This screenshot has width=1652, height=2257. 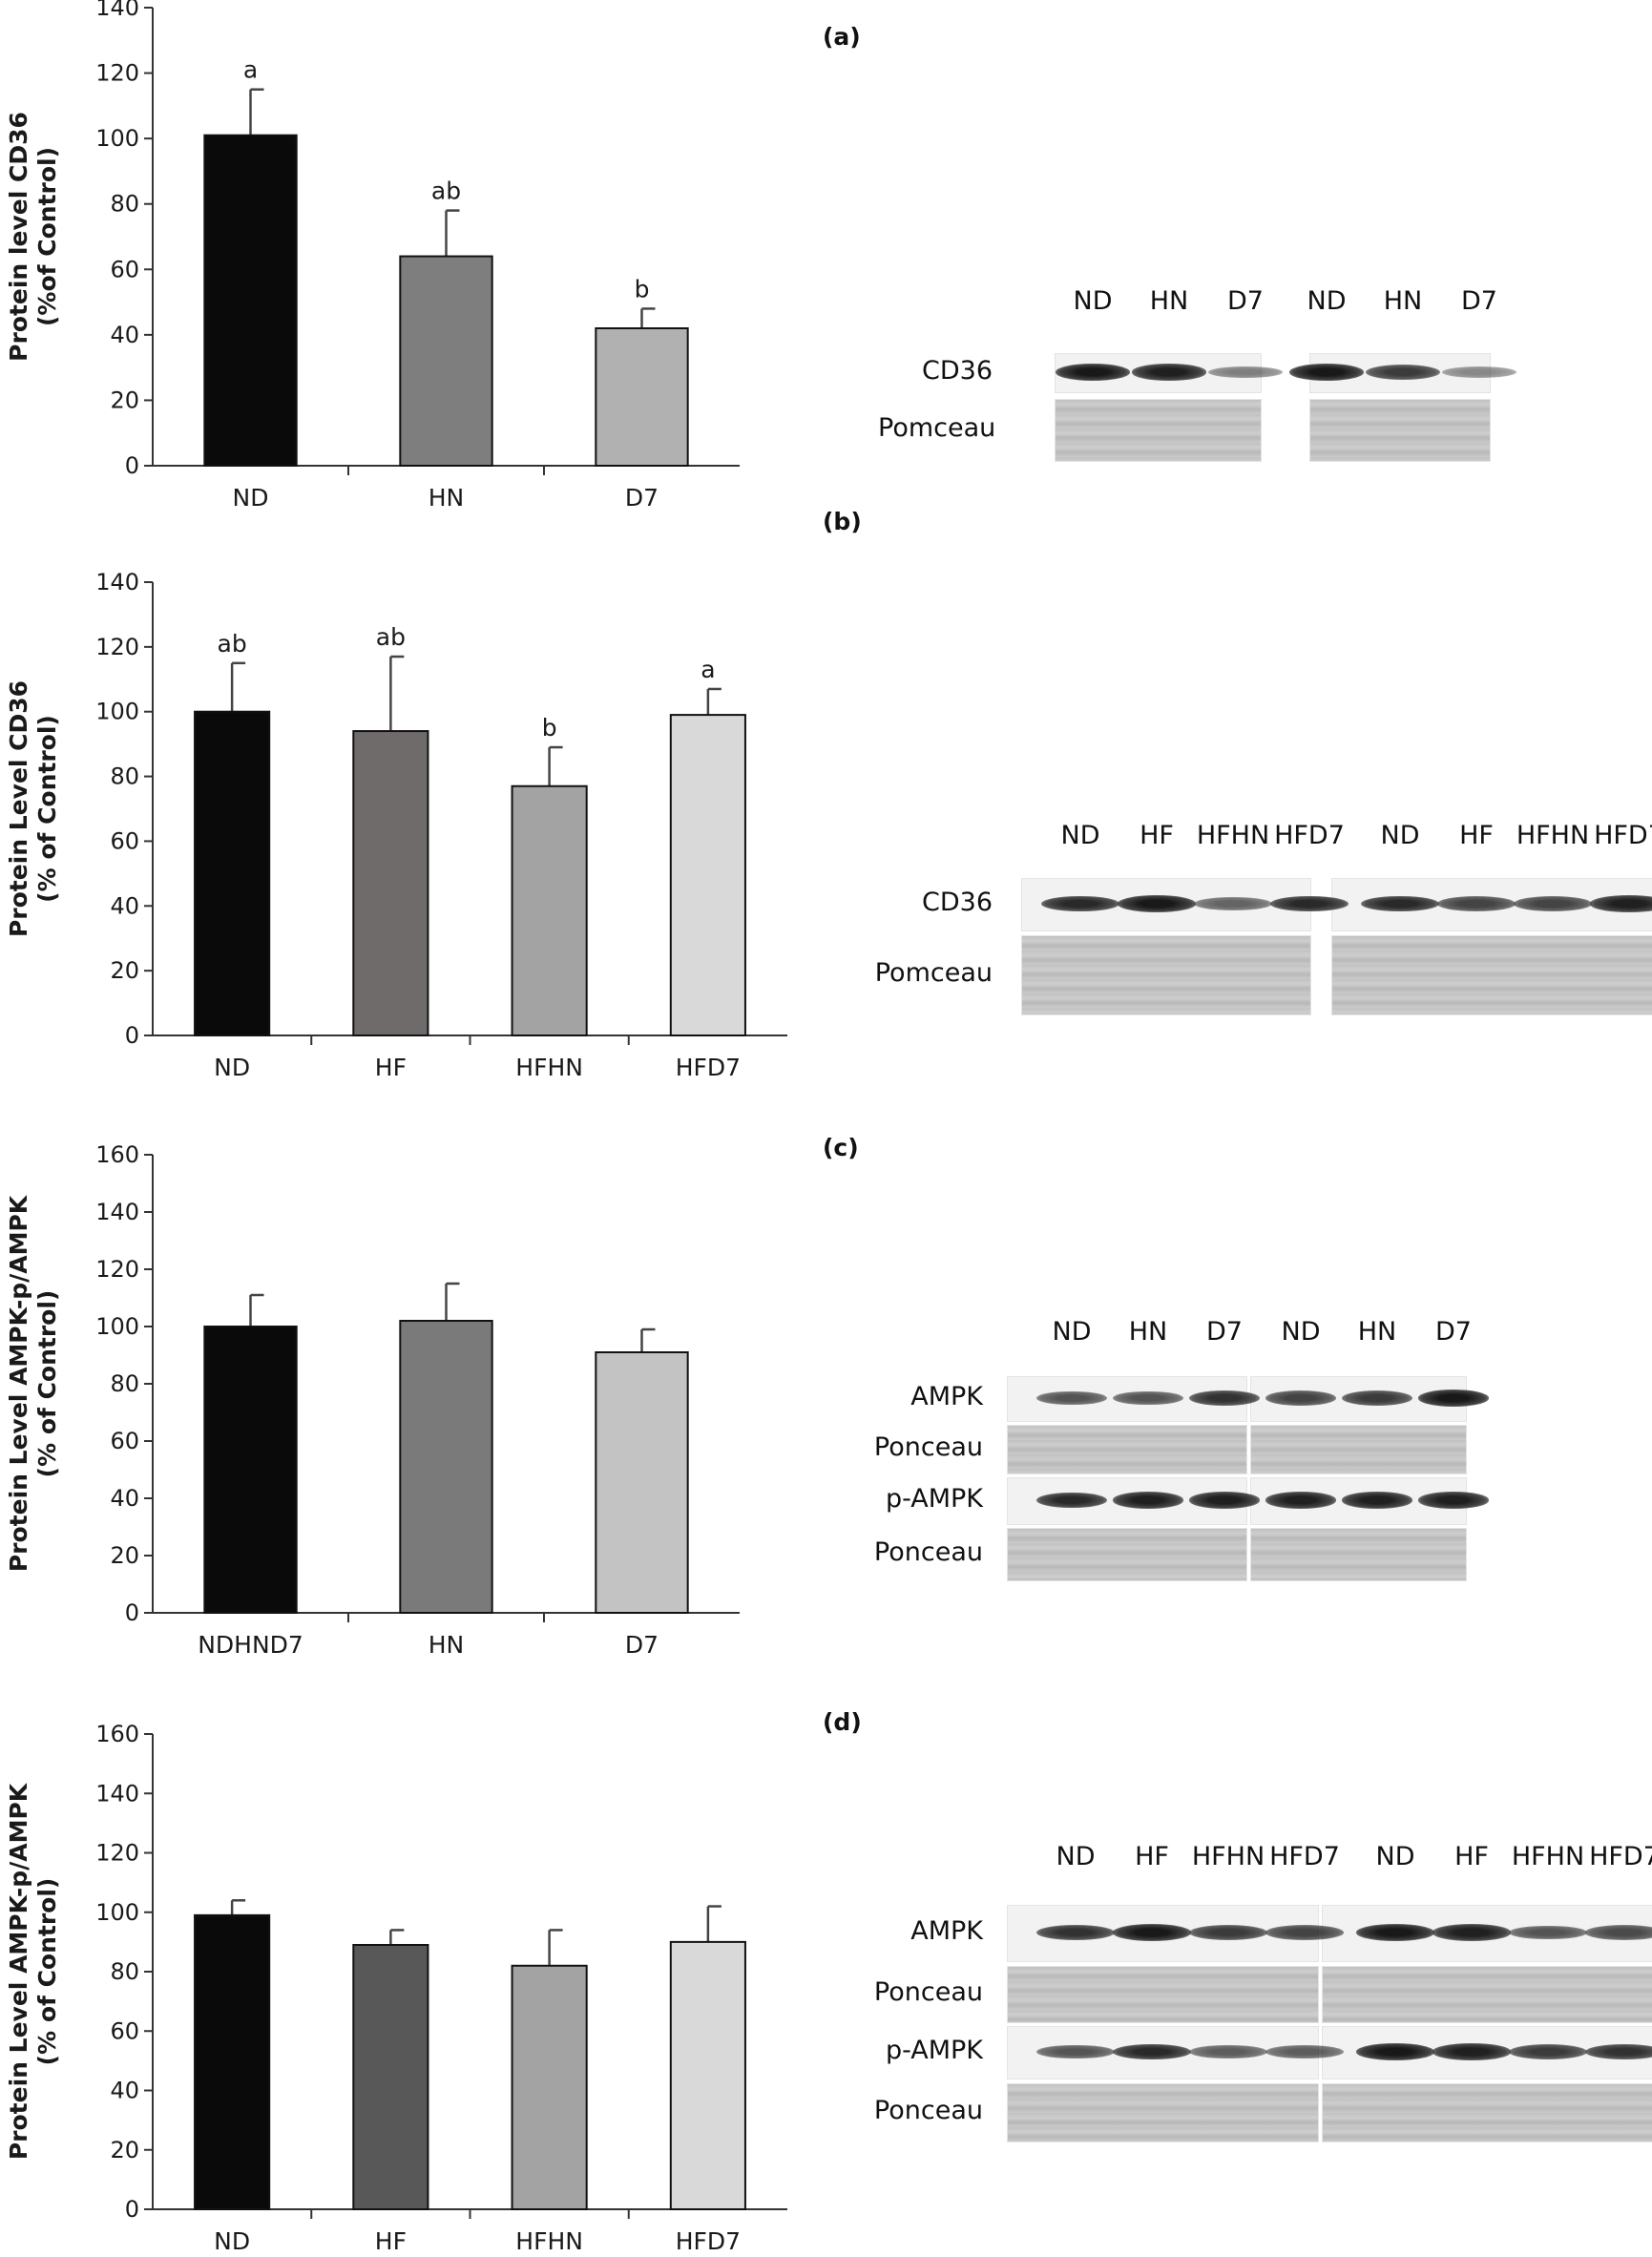 What do you see at coordinates (446, 1467) in the screenshot?
I see `bar-hn` at bounding box center [446, 1467].